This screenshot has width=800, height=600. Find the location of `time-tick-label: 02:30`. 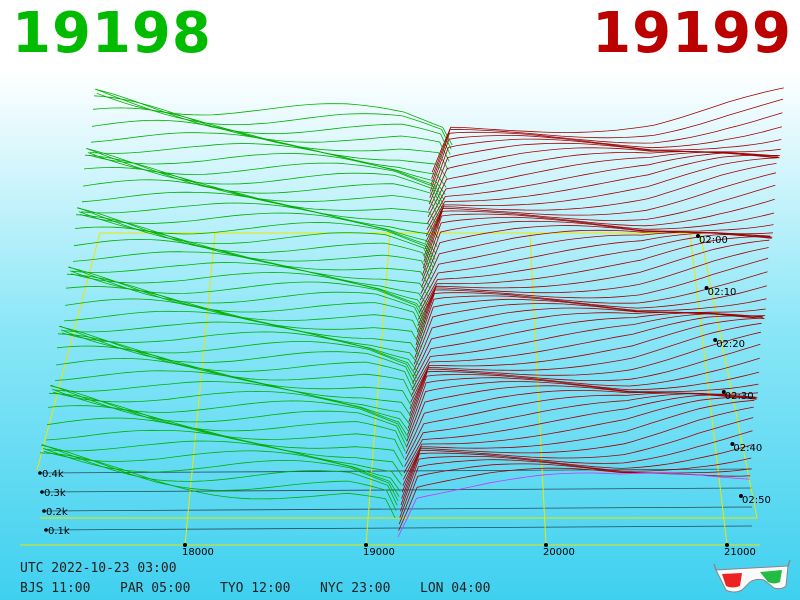

time-tick-label: 02:30 is located at coordinates (739, 396).